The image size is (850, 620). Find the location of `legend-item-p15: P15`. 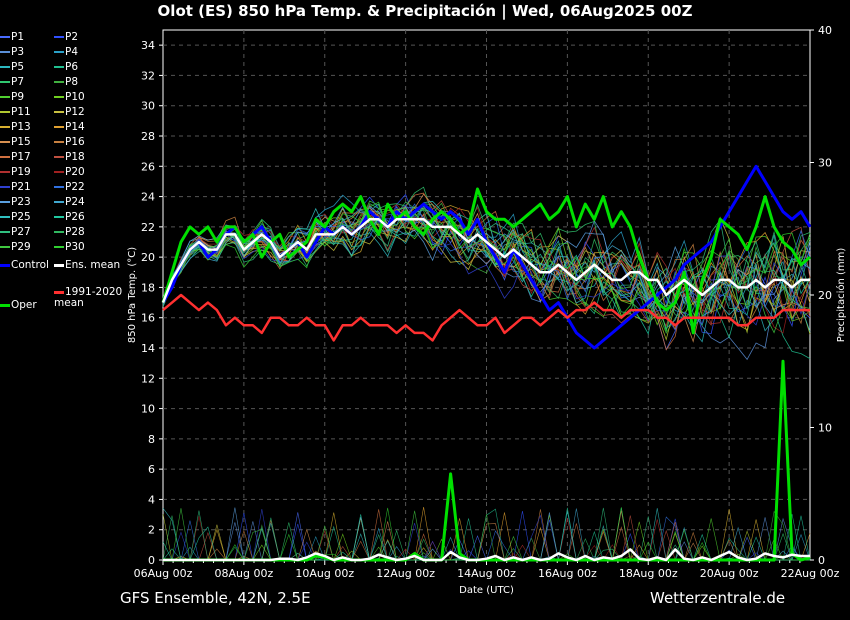

legend-item-p15: P15 is located at coordinates (15, 142).